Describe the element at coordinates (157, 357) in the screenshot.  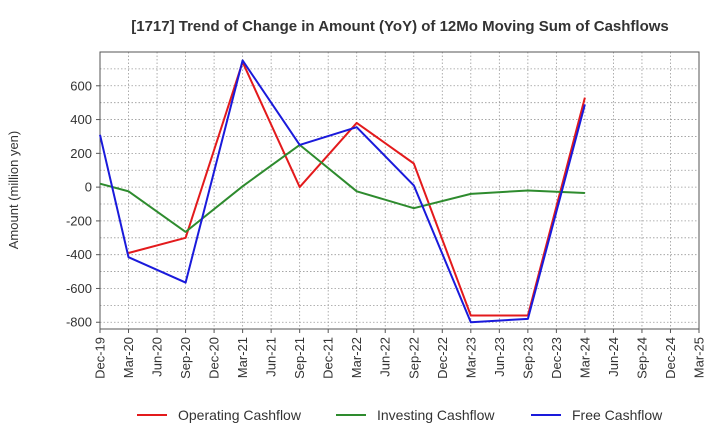
I see `x-tick-label: Jun-20` at that location.